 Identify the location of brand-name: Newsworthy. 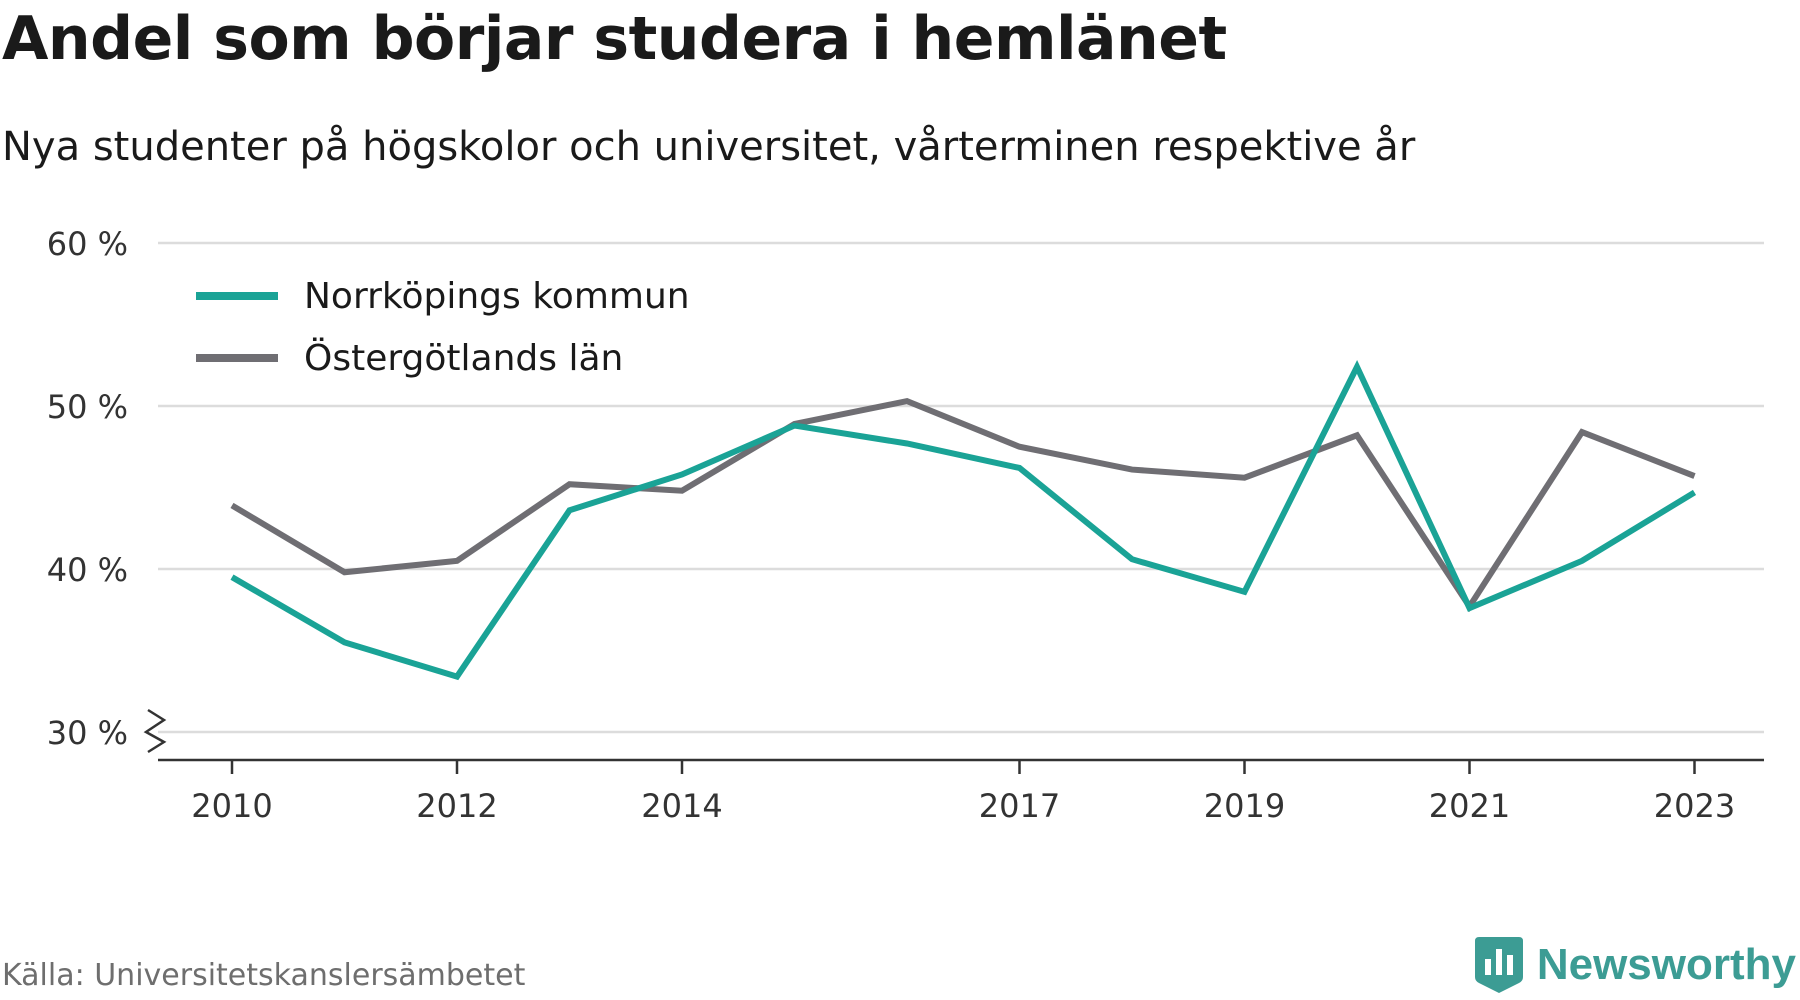
(1666, 964).